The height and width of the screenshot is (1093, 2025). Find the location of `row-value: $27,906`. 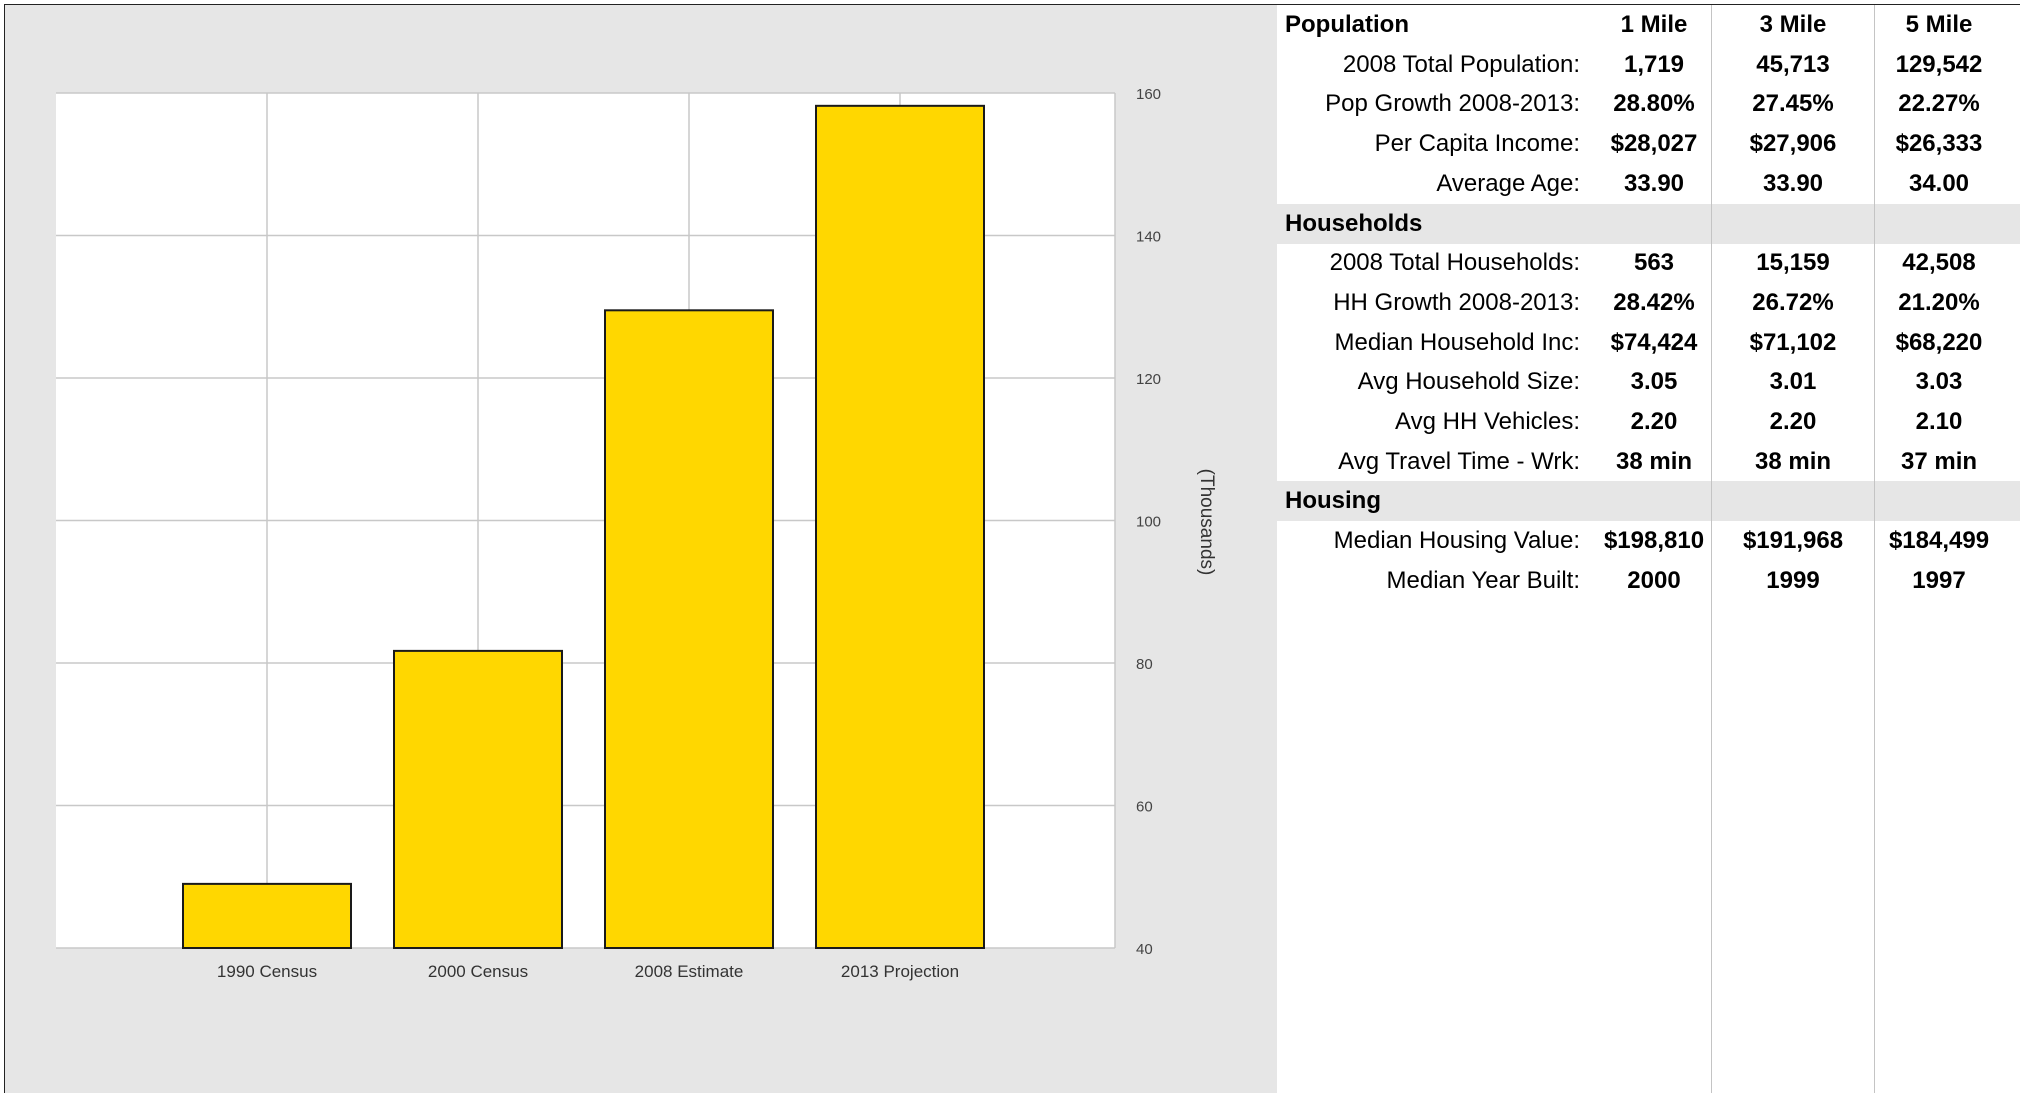

row-value: $27,906 is located at coordinates (1793, 144).